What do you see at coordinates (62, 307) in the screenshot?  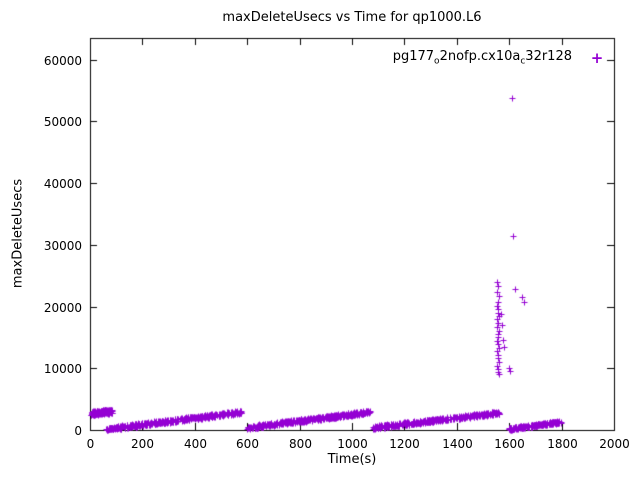 I see `y-tick-label: 20000` at bounding box center [62, 307].